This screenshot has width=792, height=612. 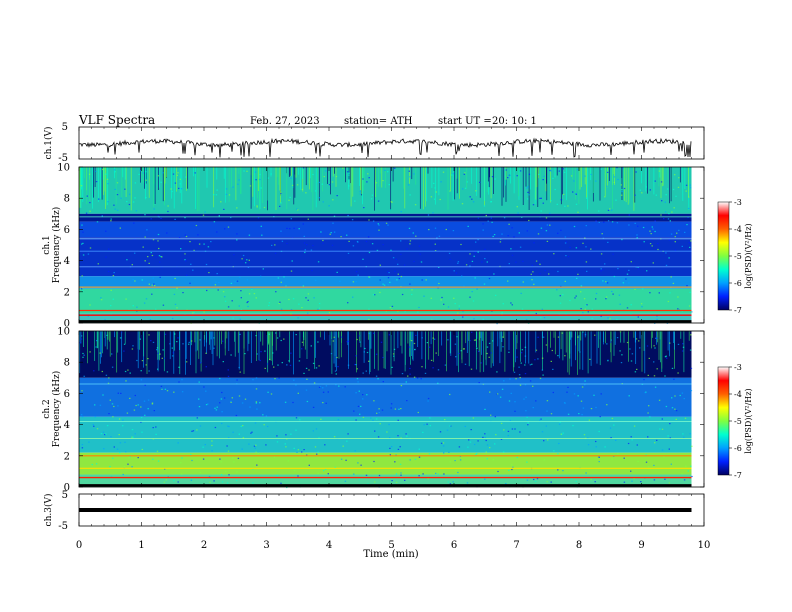 I want to click on colorbar-tick-label: -4, so click(x=738, y=229).